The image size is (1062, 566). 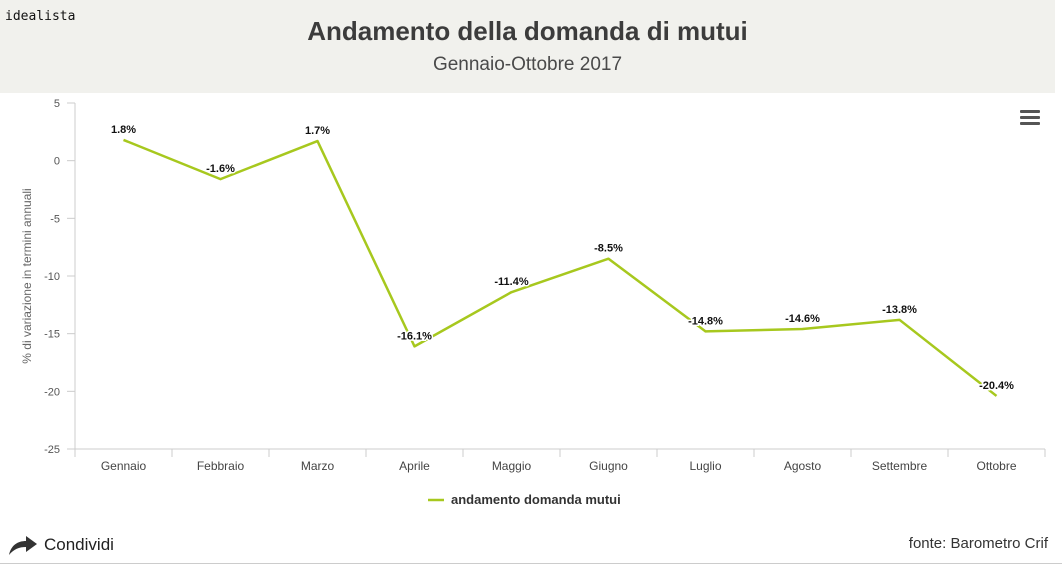 What do you see at coordinates (414, 466) in the screenshot?
I see `x-tick-label: Aprile` at bounding box center [414, 466].